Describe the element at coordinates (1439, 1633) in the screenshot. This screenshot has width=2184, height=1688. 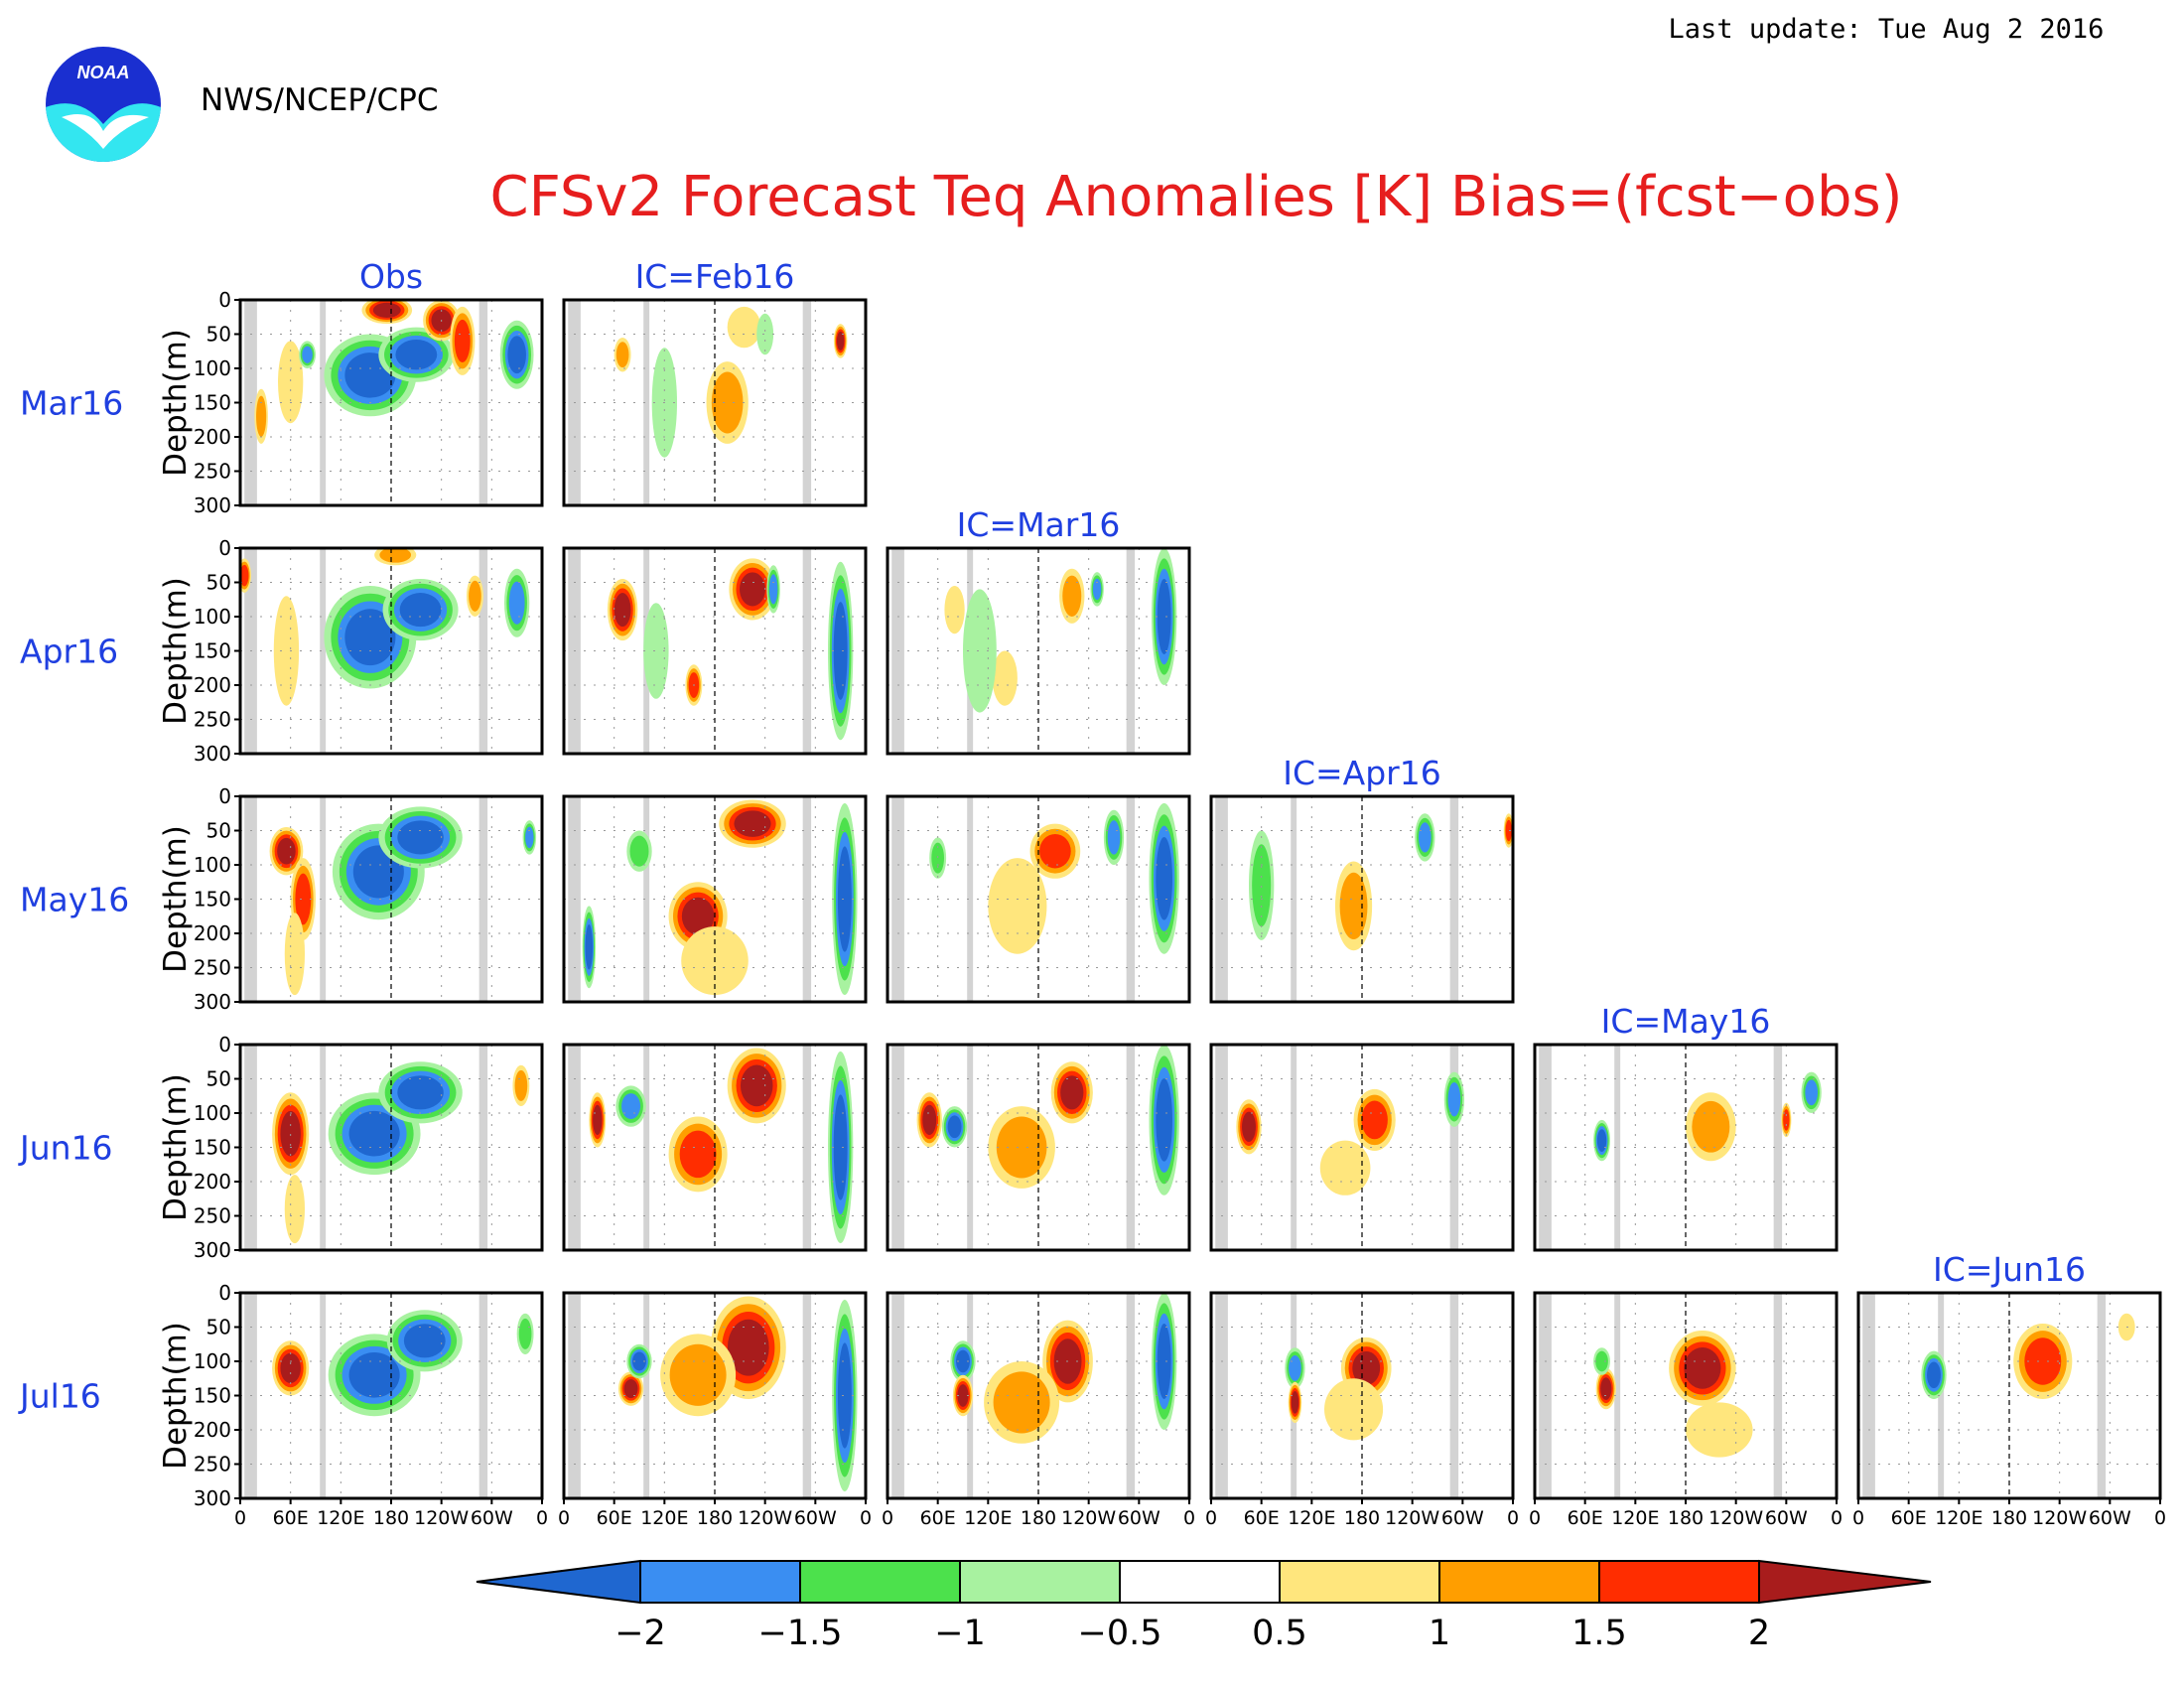
I see `colorbar-label: 1` at that location.